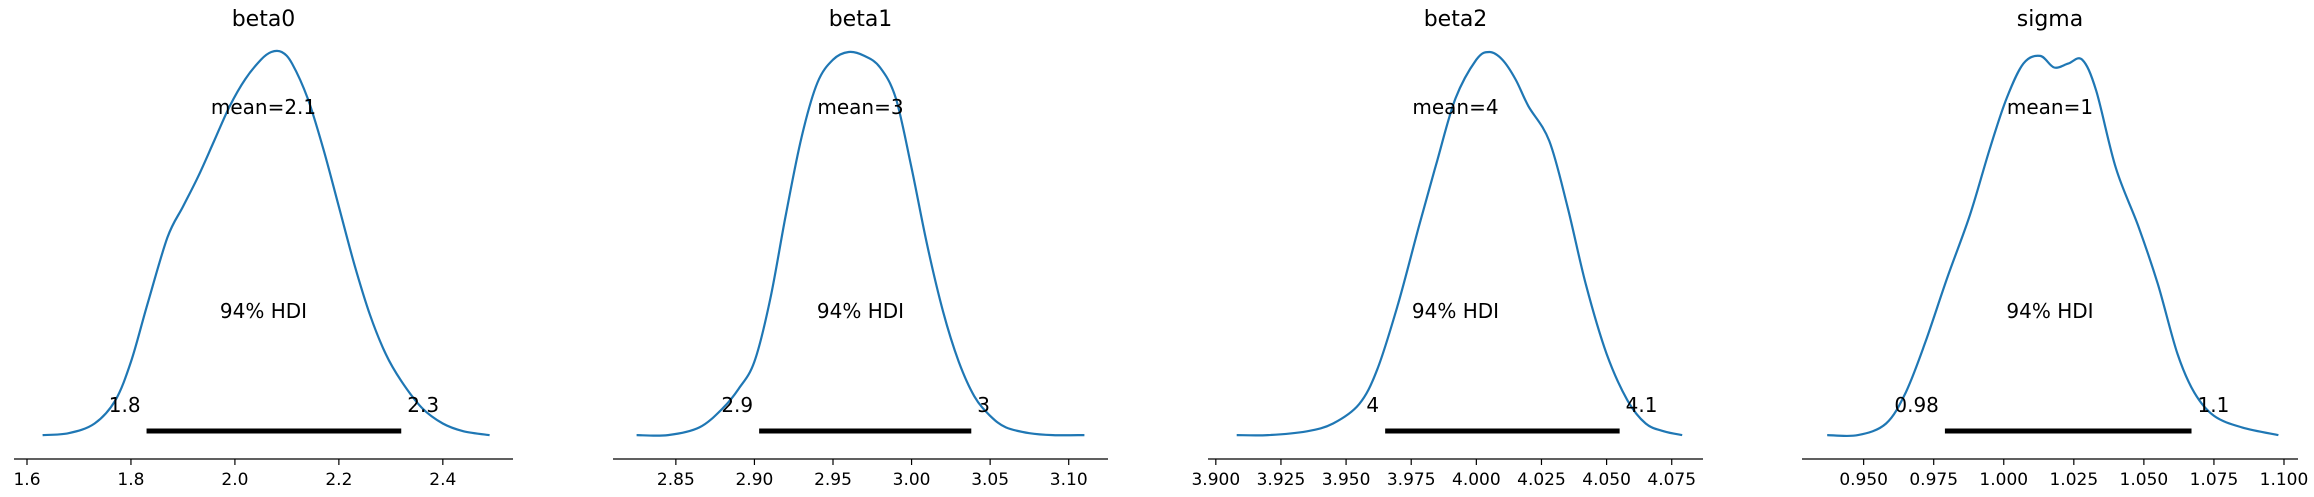  What do you see at coordinates (1606, 480) in the screenshot?
I see `x-tick-label: 4.050` at bounding box center [1606, 480].